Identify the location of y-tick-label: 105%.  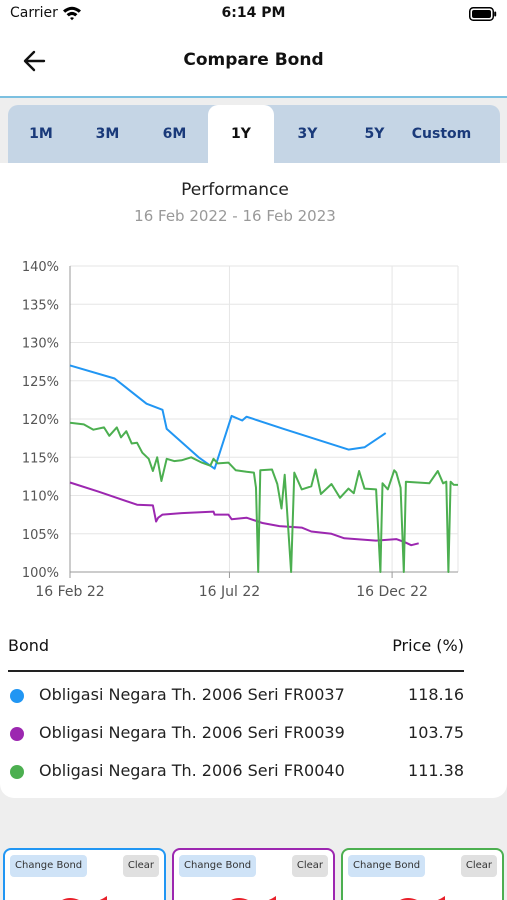
(40, 535).